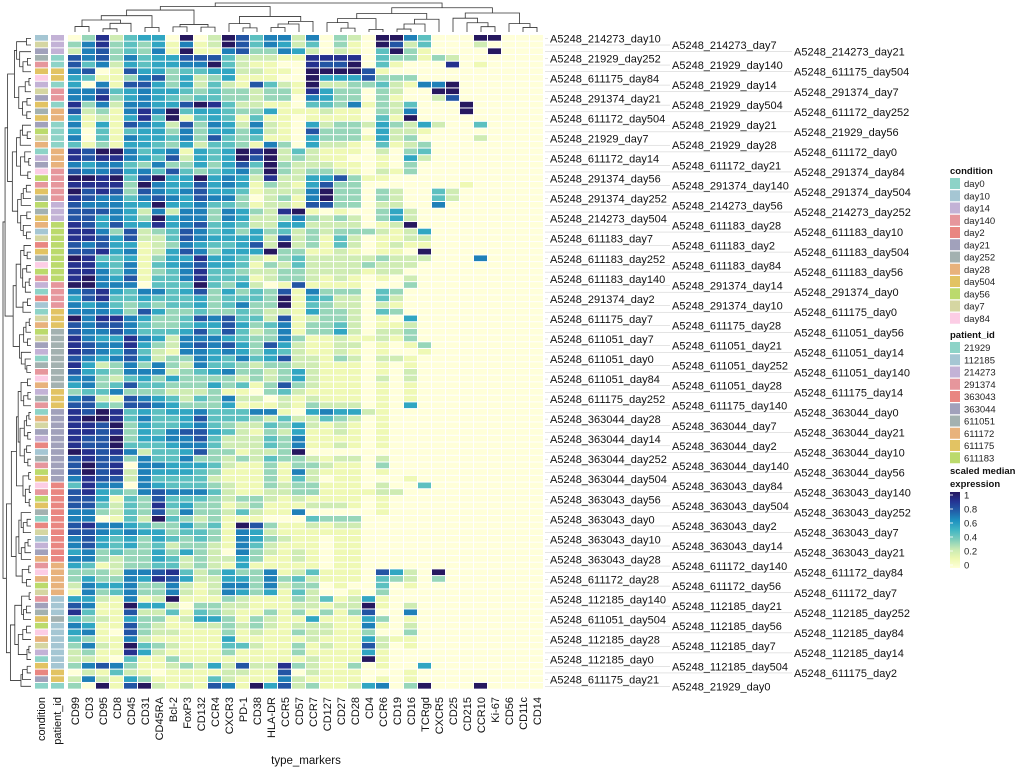  Describe the element at coordinates (118, 708) in the screenshot. I see `column-label: CD8` at that location.